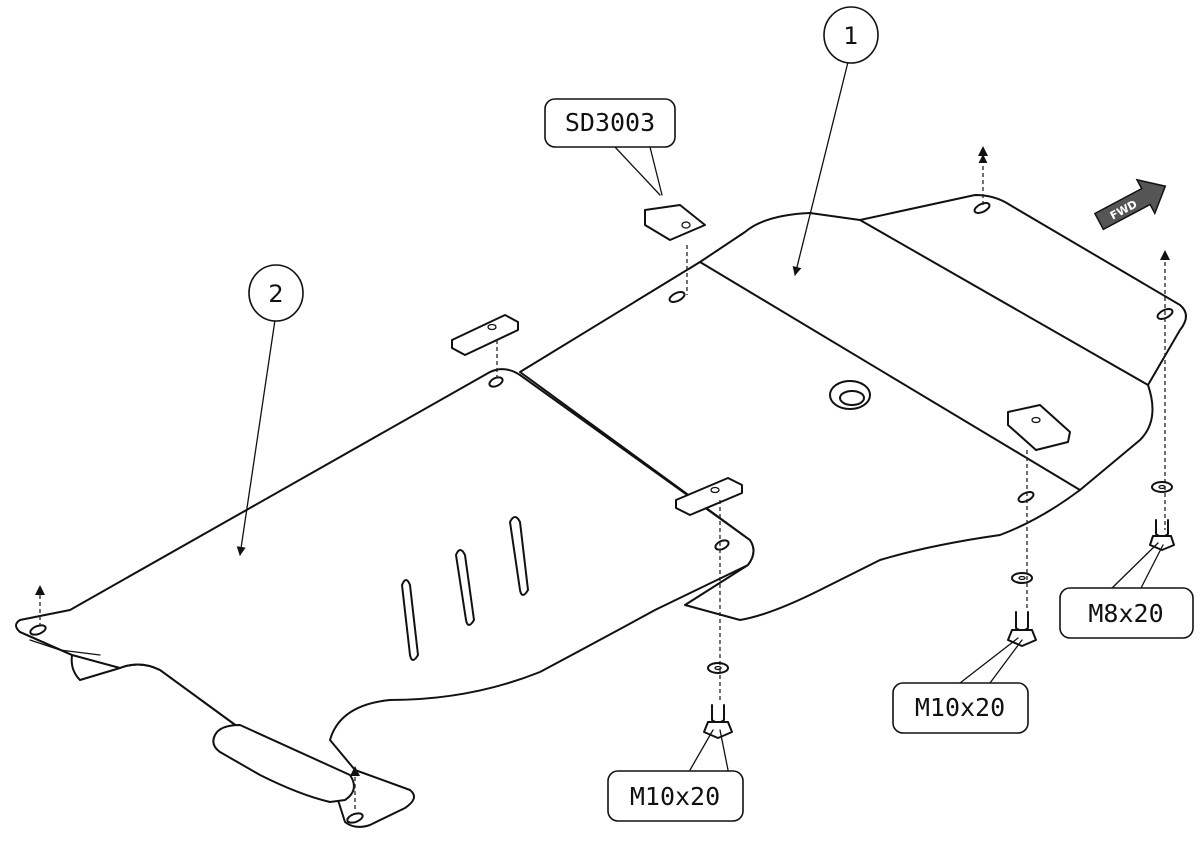 This screenshot has height=847, width=1200. I want to click on fastener-bolt-center, so click(718, 700).